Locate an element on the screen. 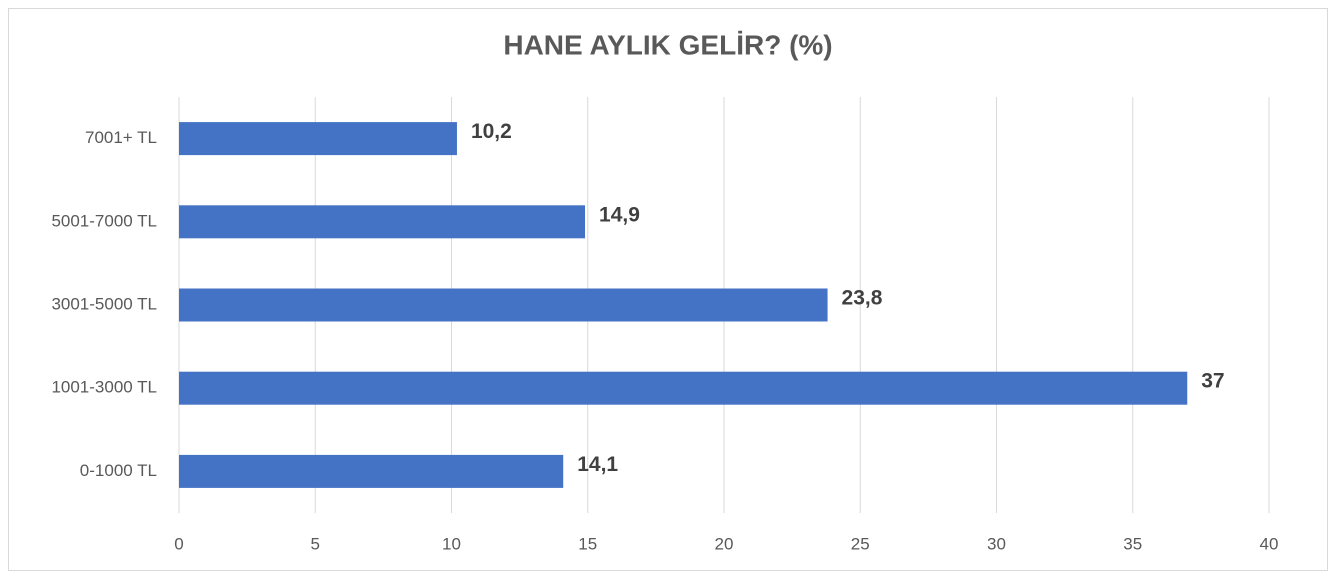 The height and width of the screenshot is (579, 1336). value-label: 14,1 is located at coordinates (597, 464).